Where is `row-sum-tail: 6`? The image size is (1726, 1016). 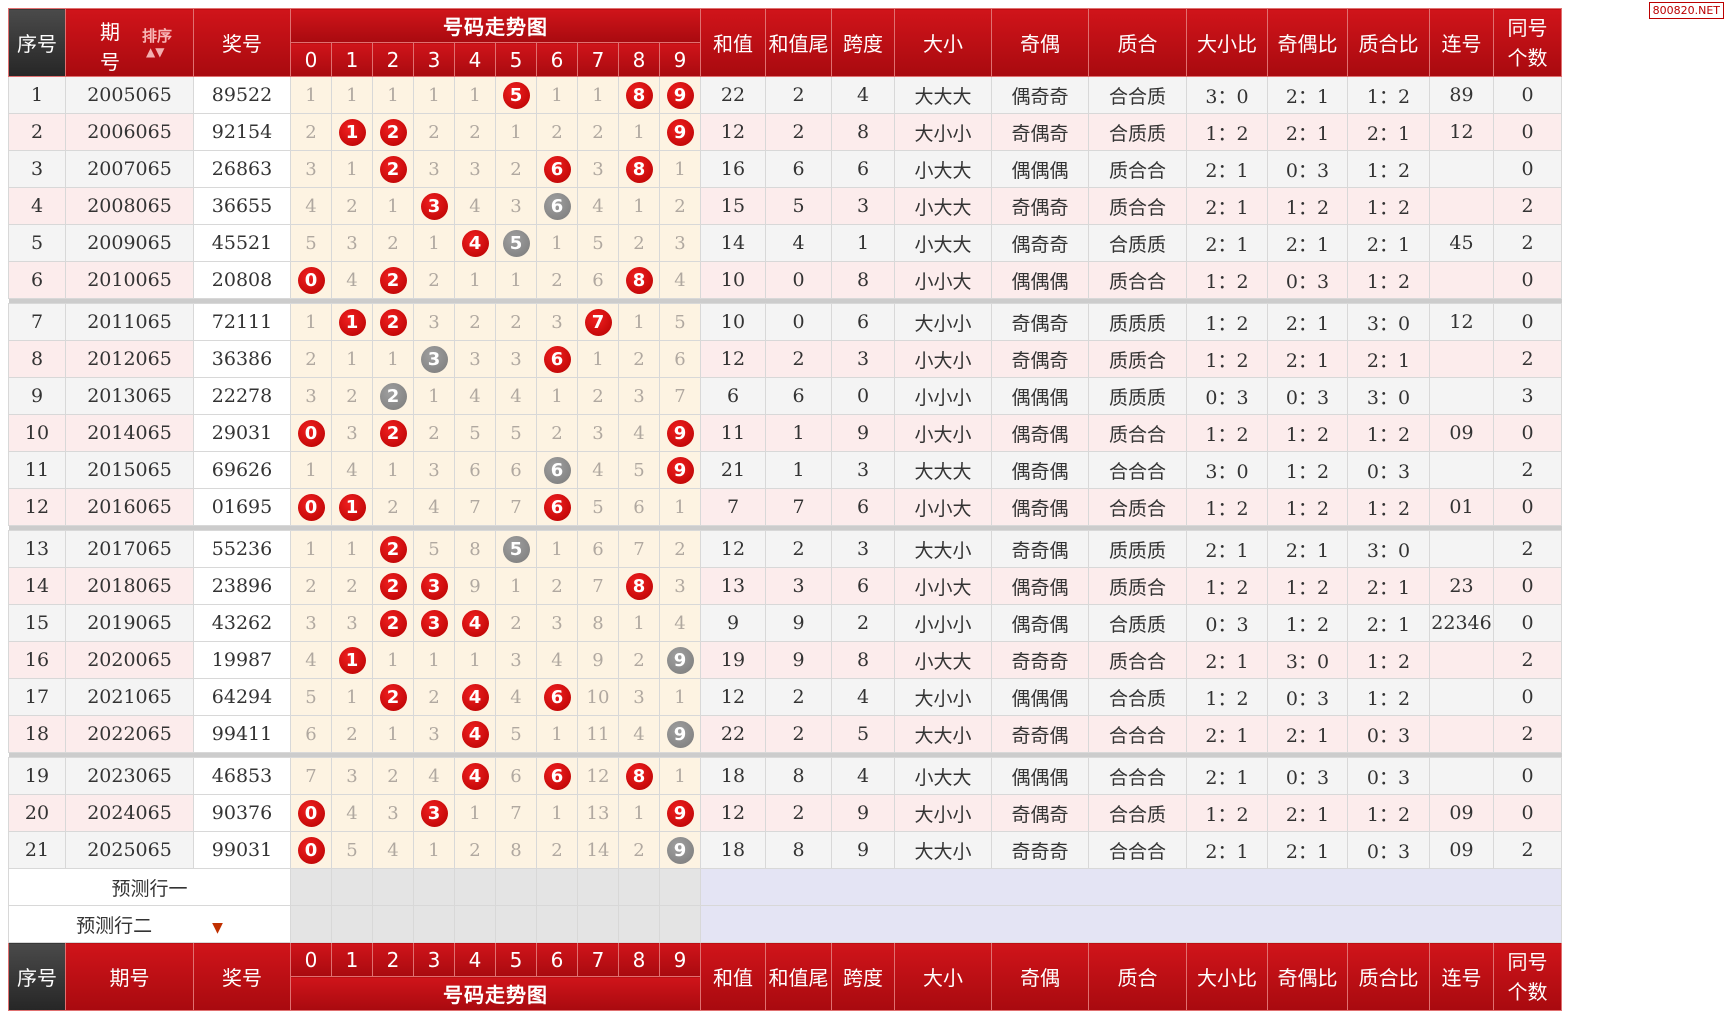 row-sum-tail: 6 is located at coordinates (798, 396).